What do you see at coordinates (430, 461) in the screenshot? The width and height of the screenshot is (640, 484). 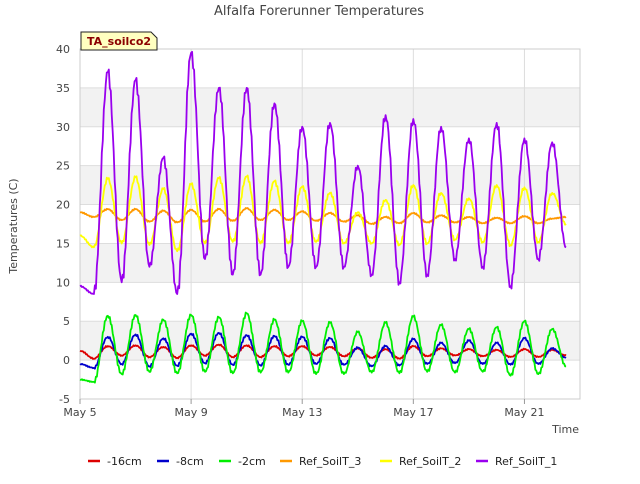 I see `legend-label: Ref_SoilT_2` at bounding box center [430, 461].